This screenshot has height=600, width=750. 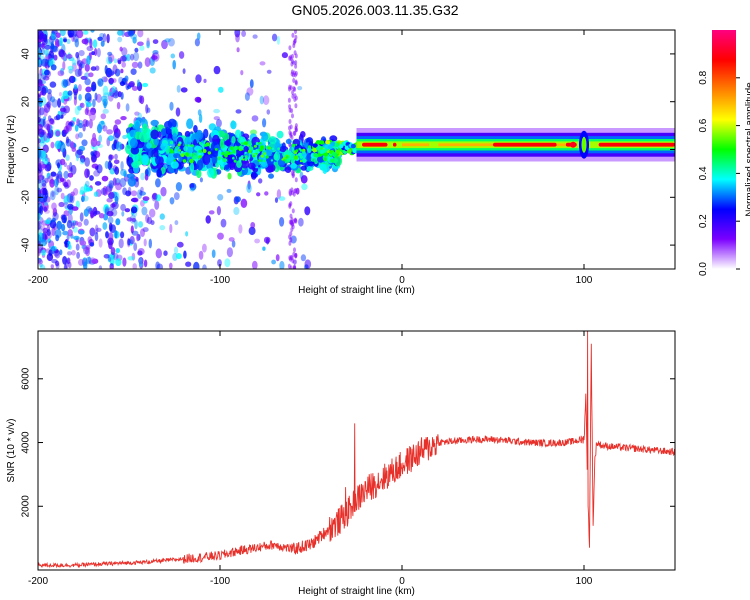 I want to click on y-tick-label: 40, so click(x=26, y=54).